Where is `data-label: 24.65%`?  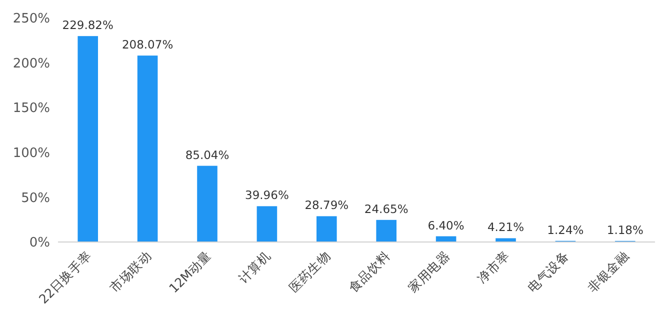
data-label: 24.65% is located at coordinates (386, 209).